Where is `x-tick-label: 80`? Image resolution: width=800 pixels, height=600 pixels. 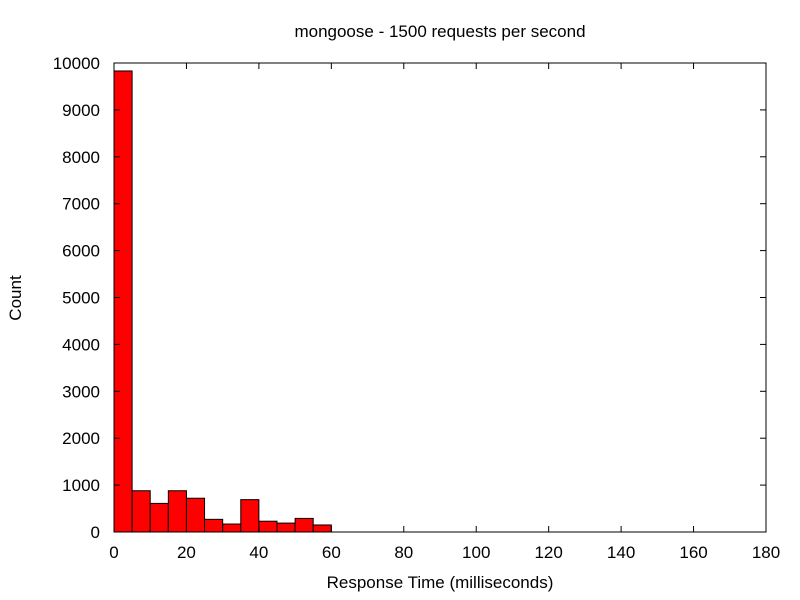
x-tick-label: 80 is located at coordinates (403, 552).